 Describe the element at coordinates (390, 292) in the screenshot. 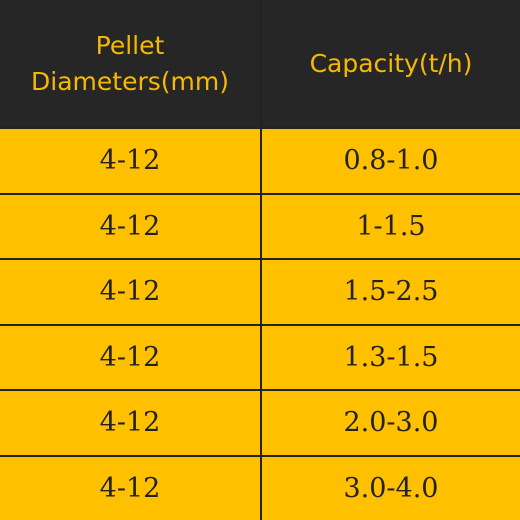

I see `capacity-cell: 1.5-2.5` at that location.